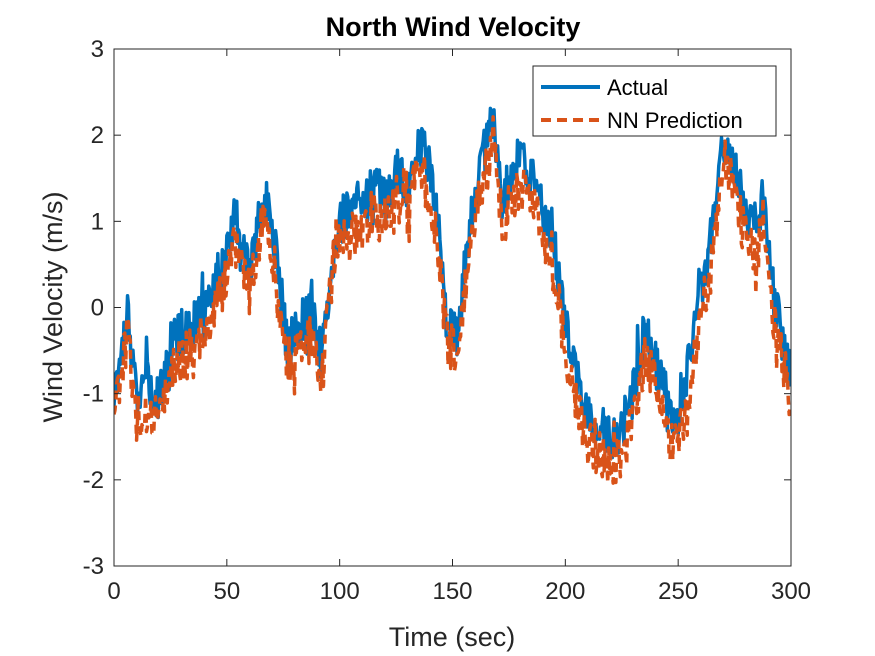  Describe the element at coordinates (97, 221) in the screenshot. I see `y-tick-label: 1` at that location.